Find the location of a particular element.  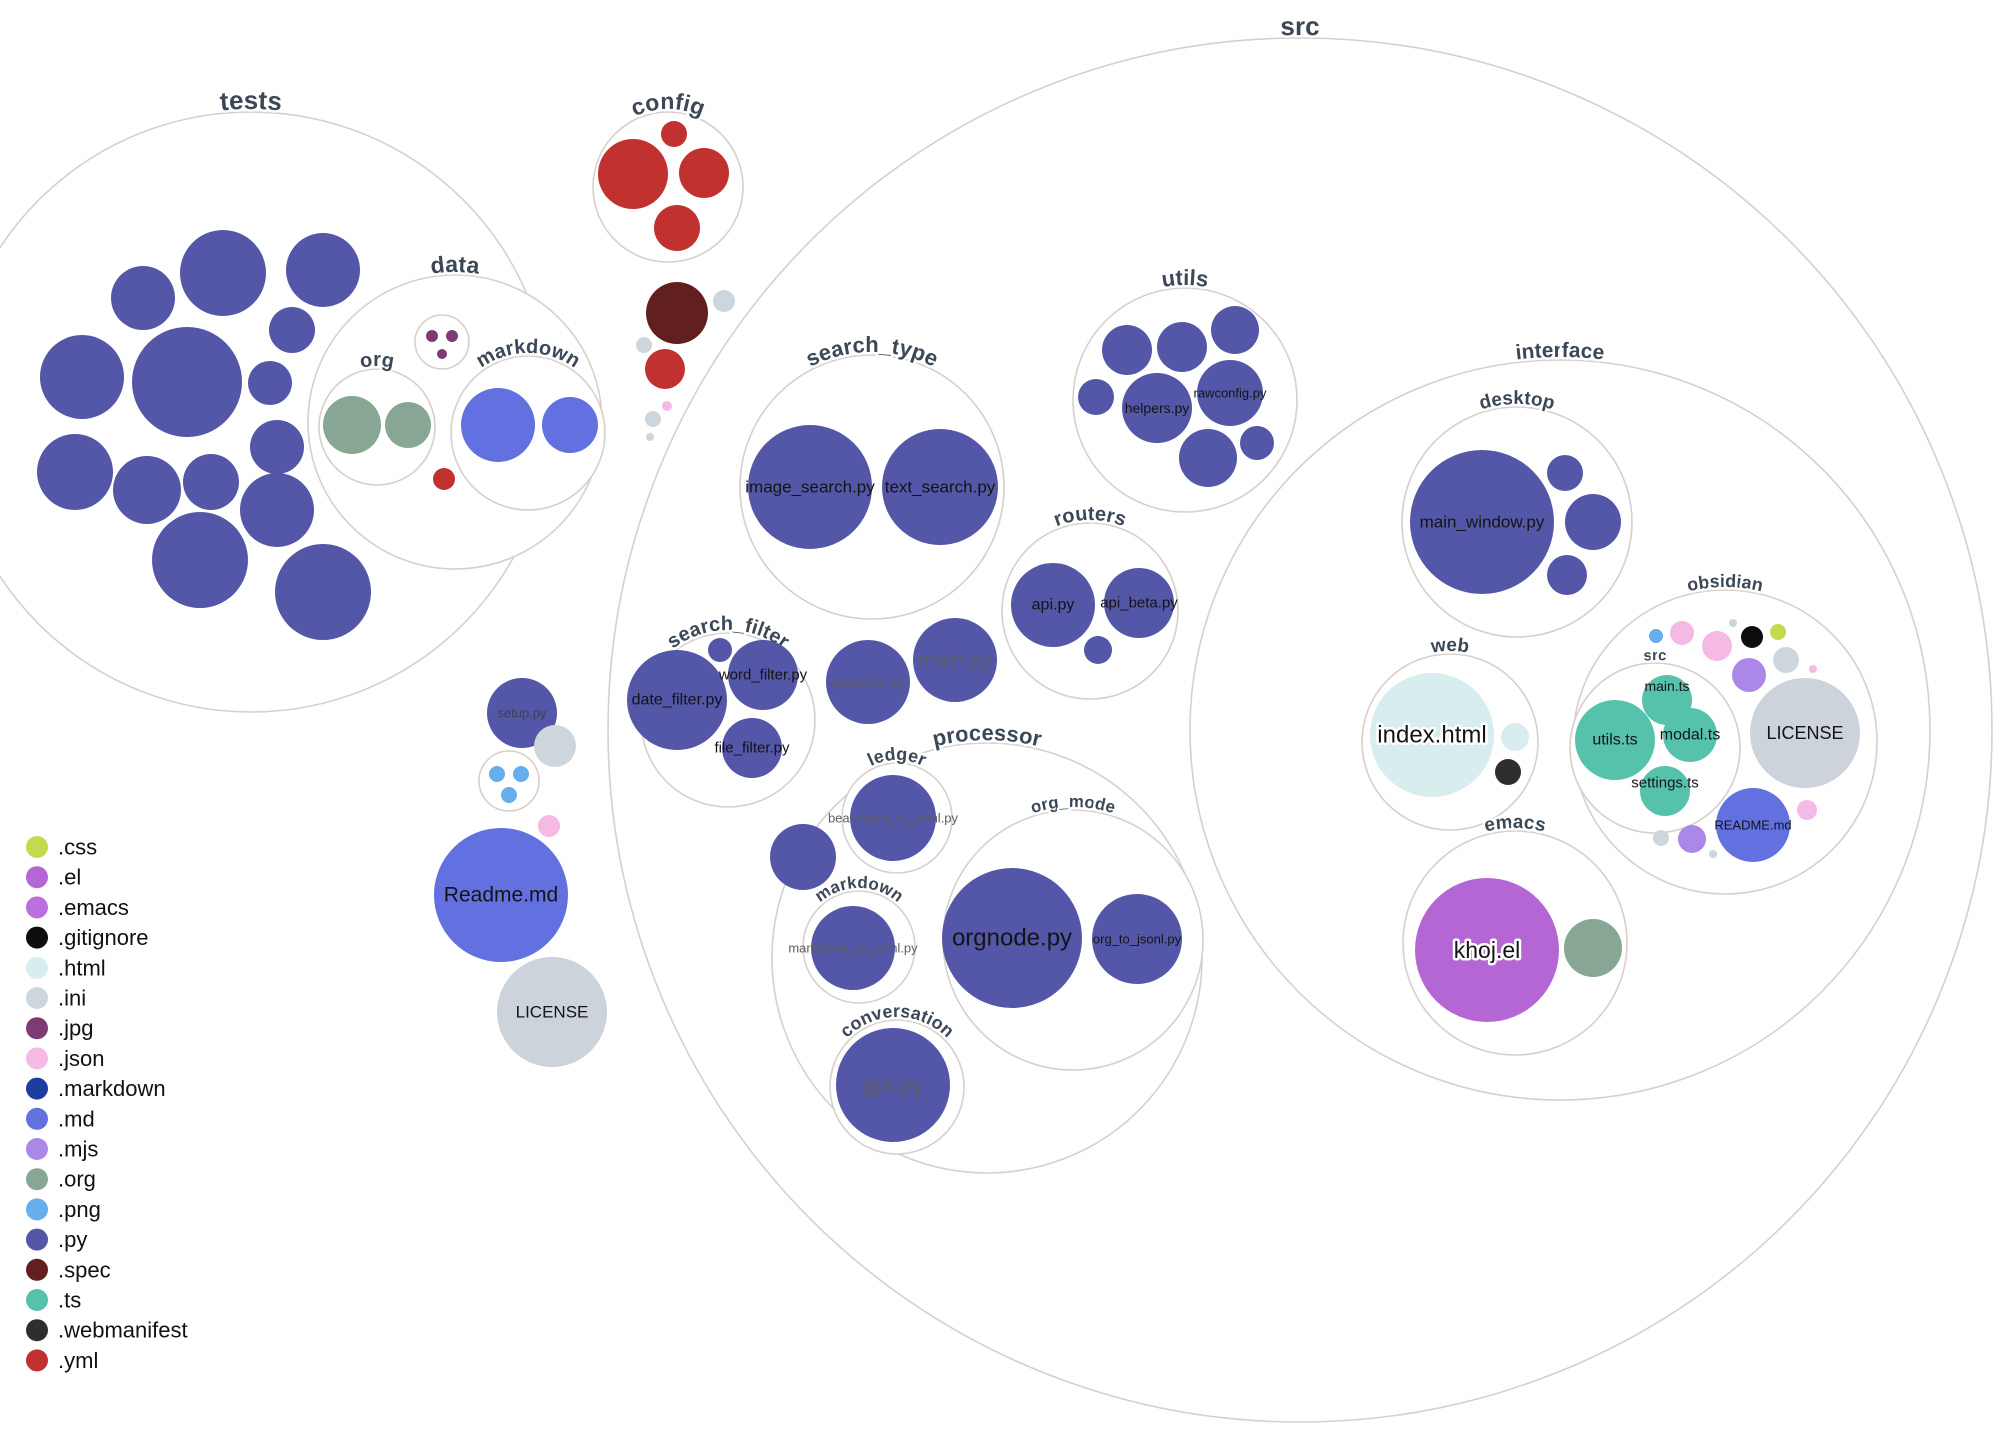

file-org_to_jsonl.py-circle is located at coordinates (1137, 939).